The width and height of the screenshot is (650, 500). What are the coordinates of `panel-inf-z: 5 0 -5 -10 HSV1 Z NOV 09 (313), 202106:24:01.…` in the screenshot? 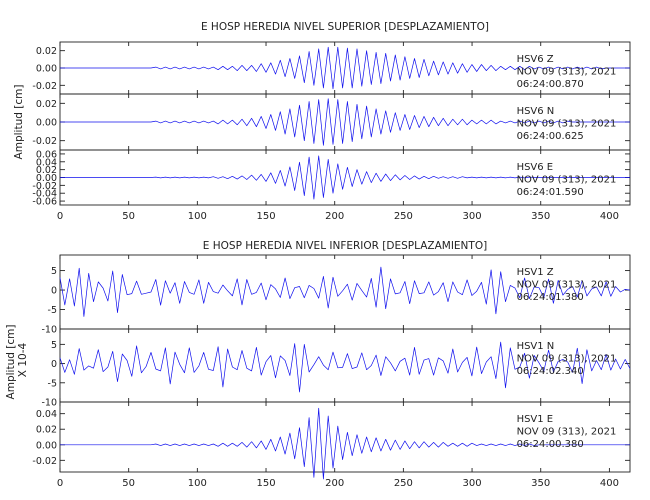 It's located at (336, 295).